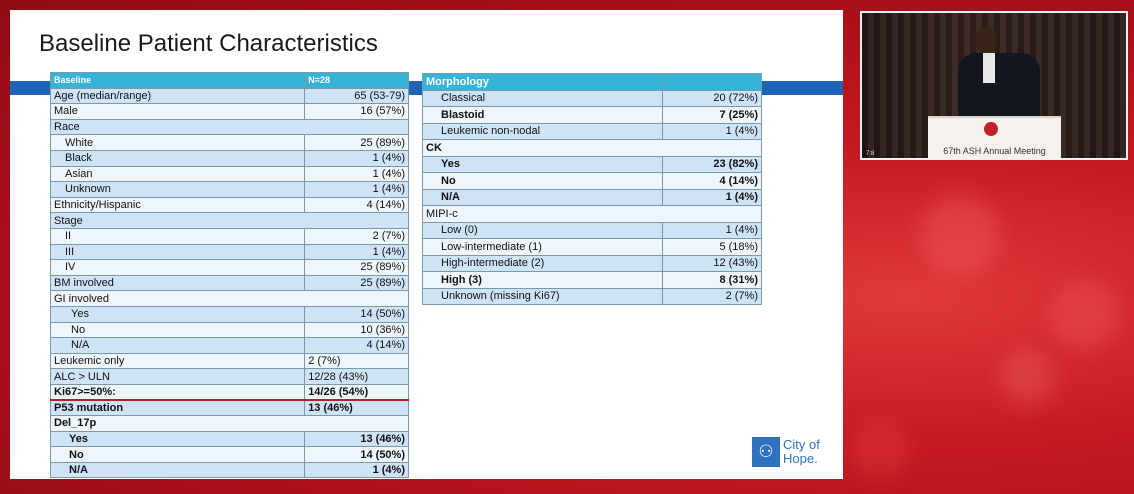  Describe the element at coordinates (712, 280) in the screenshot. I see `row-value: 8 (31%)` at that location.